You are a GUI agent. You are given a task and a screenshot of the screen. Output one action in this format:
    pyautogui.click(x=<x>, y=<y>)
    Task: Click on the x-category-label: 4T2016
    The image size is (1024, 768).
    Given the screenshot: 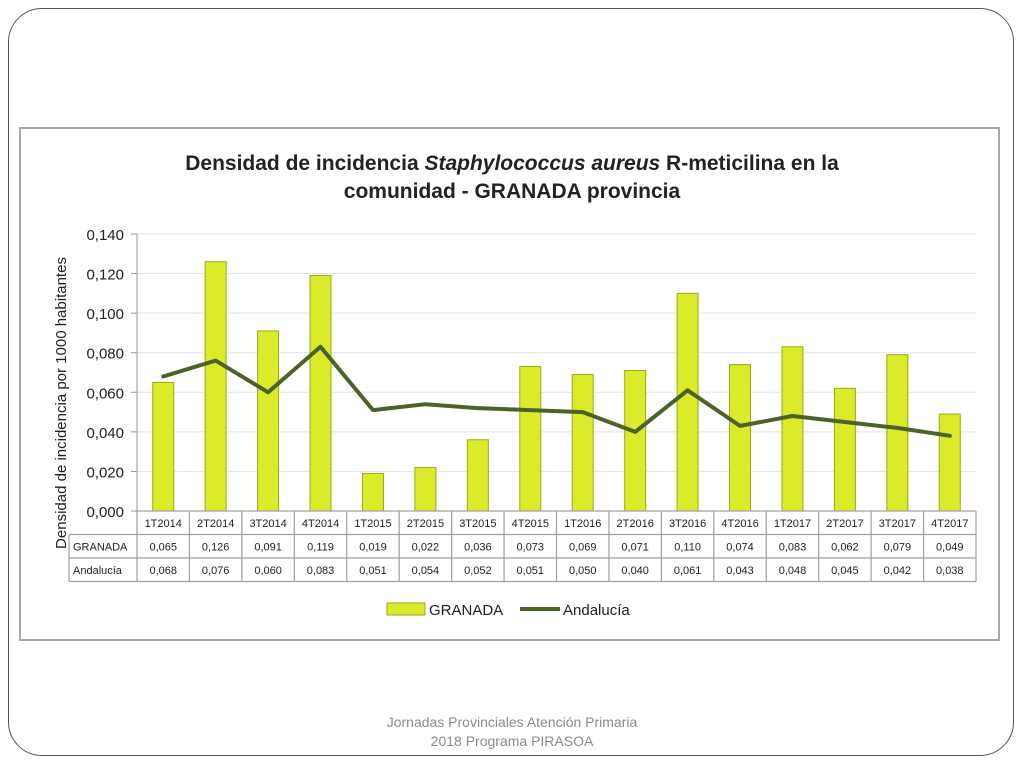 What is the action you would take?
    pyautogui.click(x=739, y=524)
    